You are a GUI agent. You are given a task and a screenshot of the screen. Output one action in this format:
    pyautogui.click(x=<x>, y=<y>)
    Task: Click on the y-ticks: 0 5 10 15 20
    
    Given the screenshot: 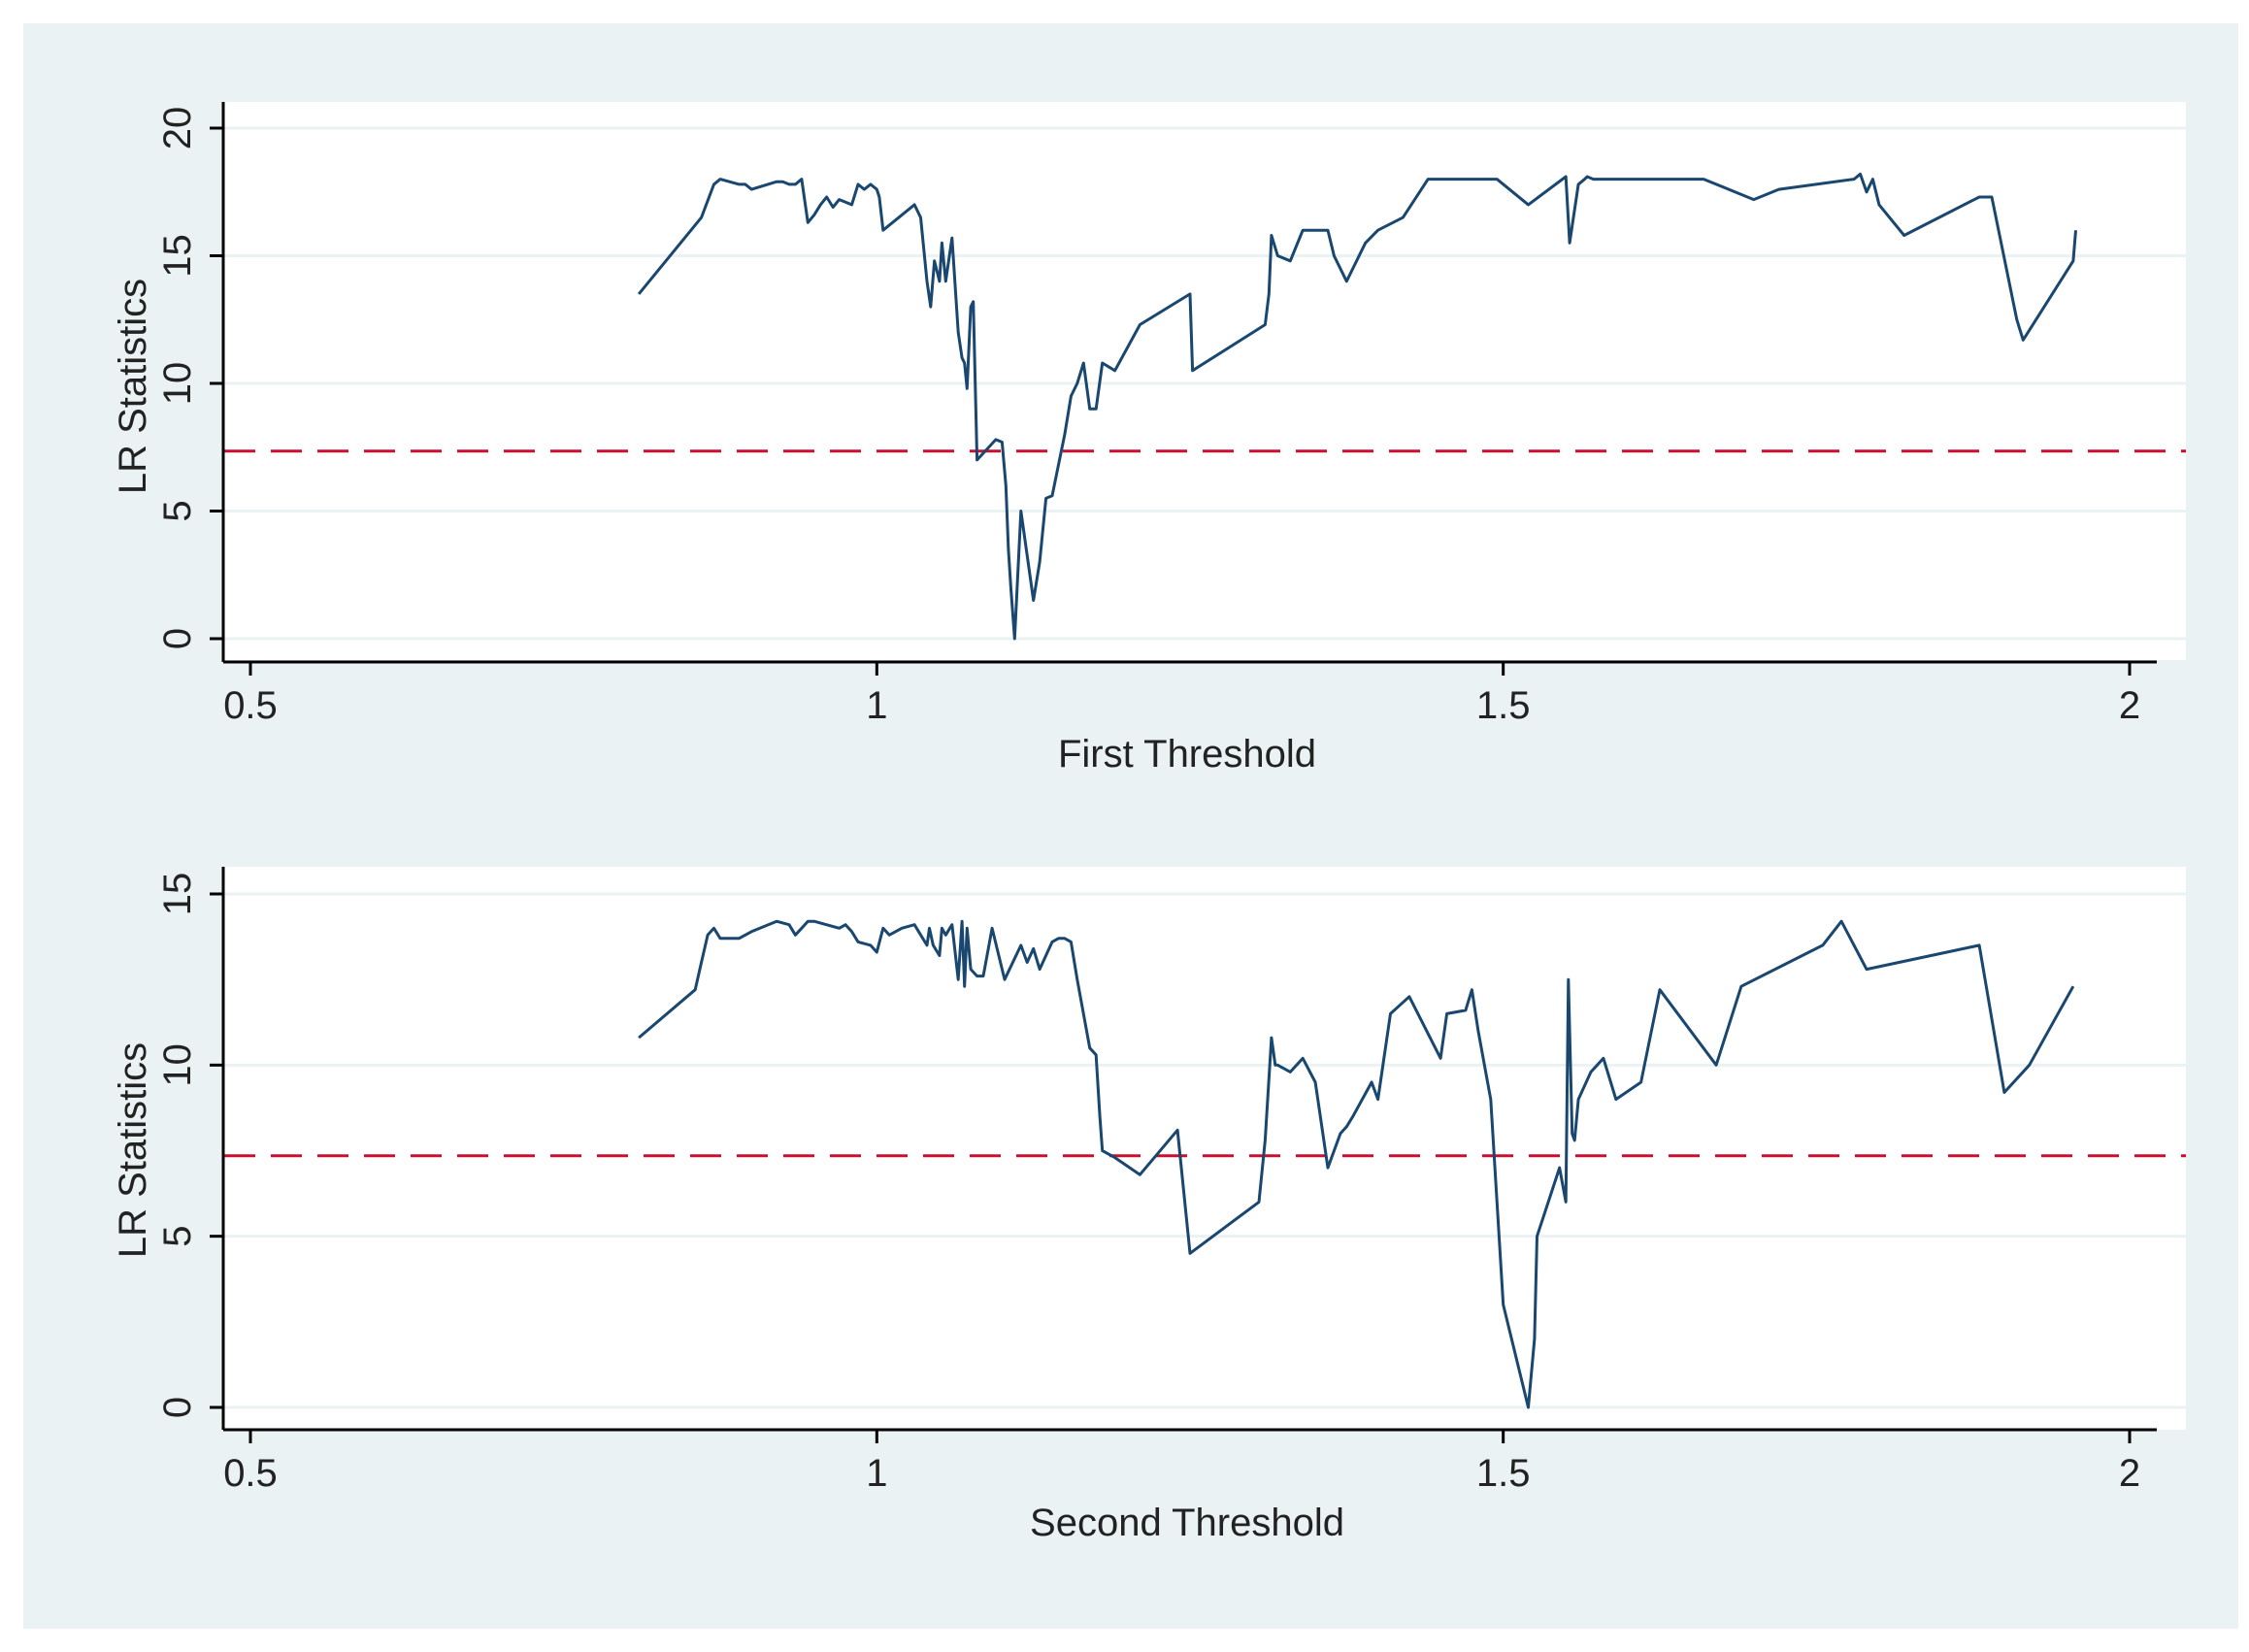 What is the action you would take?
    pyautogui.click(x=189, y=378)
    